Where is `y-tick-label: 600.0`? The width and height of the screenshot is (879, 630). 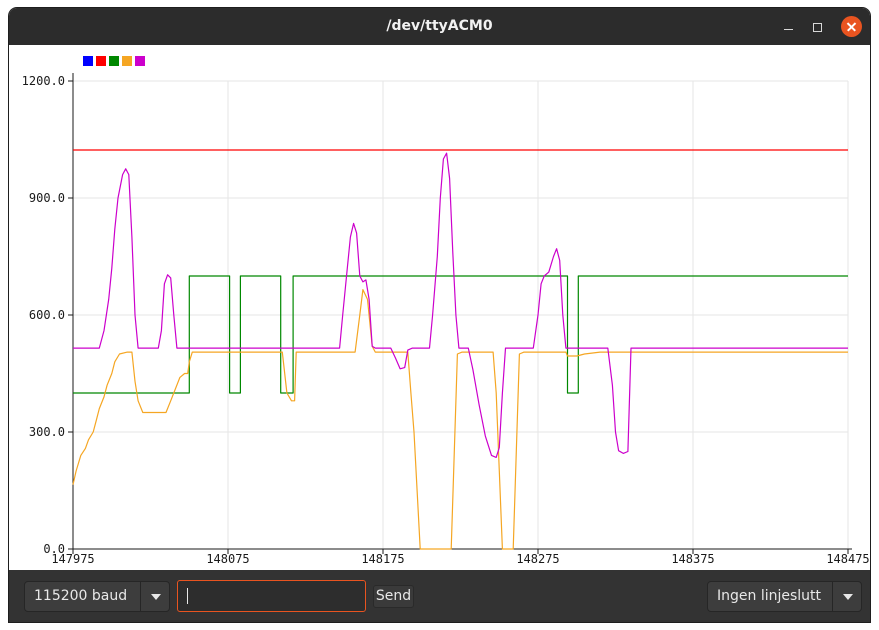 y-tick-label: 600.0 is located at coordinates (47, 315).